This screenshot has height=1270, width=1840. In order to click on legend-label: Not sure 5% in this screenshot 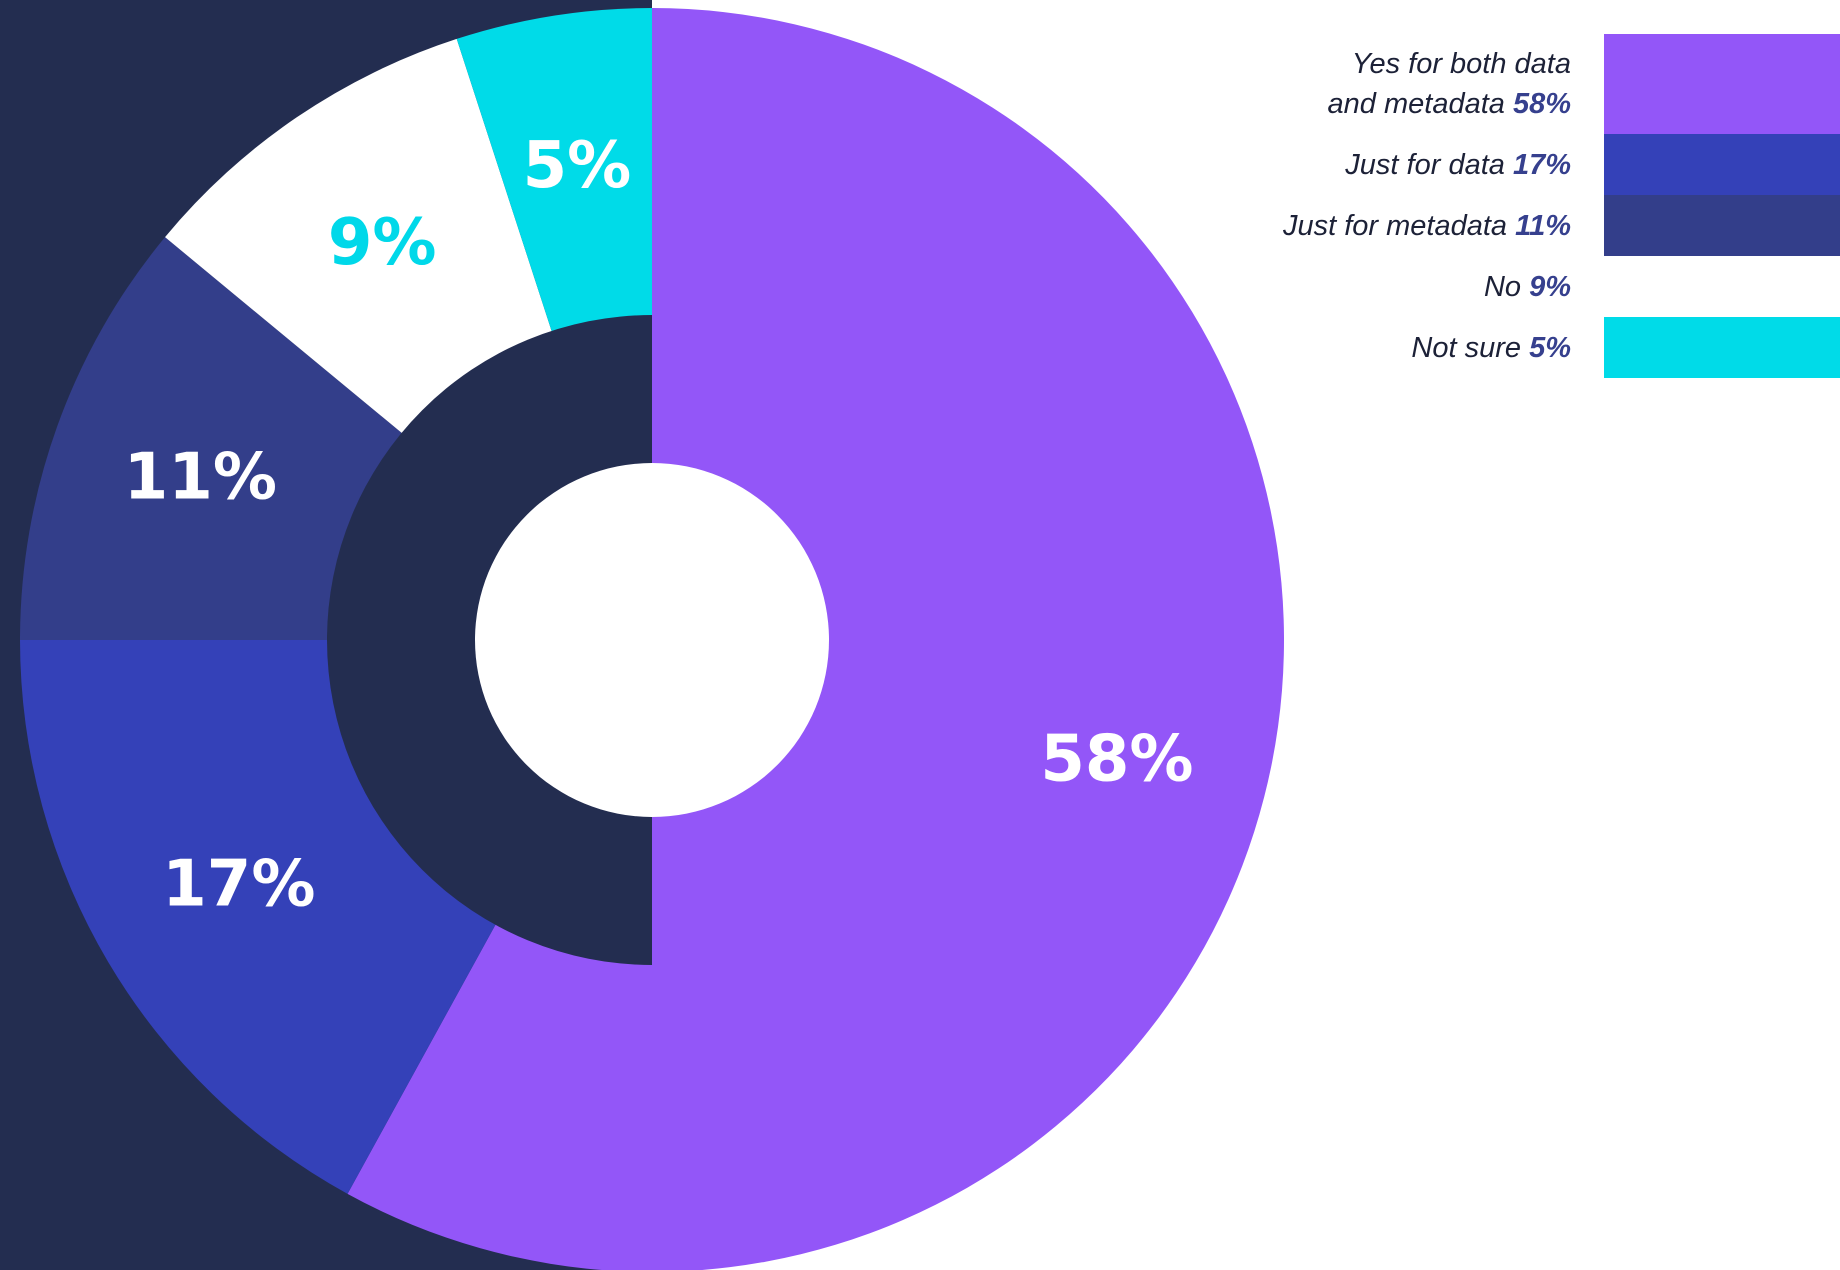, I will do `click(1507, 347)`.